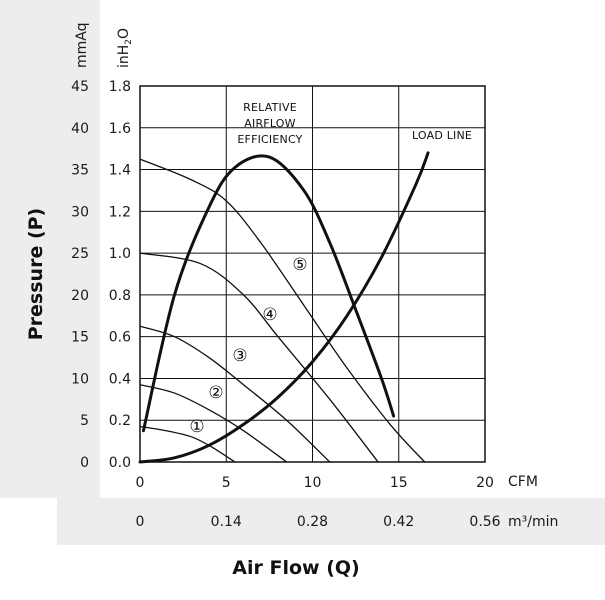  I want to click on curve-label-1: ①, so click(196, 427).